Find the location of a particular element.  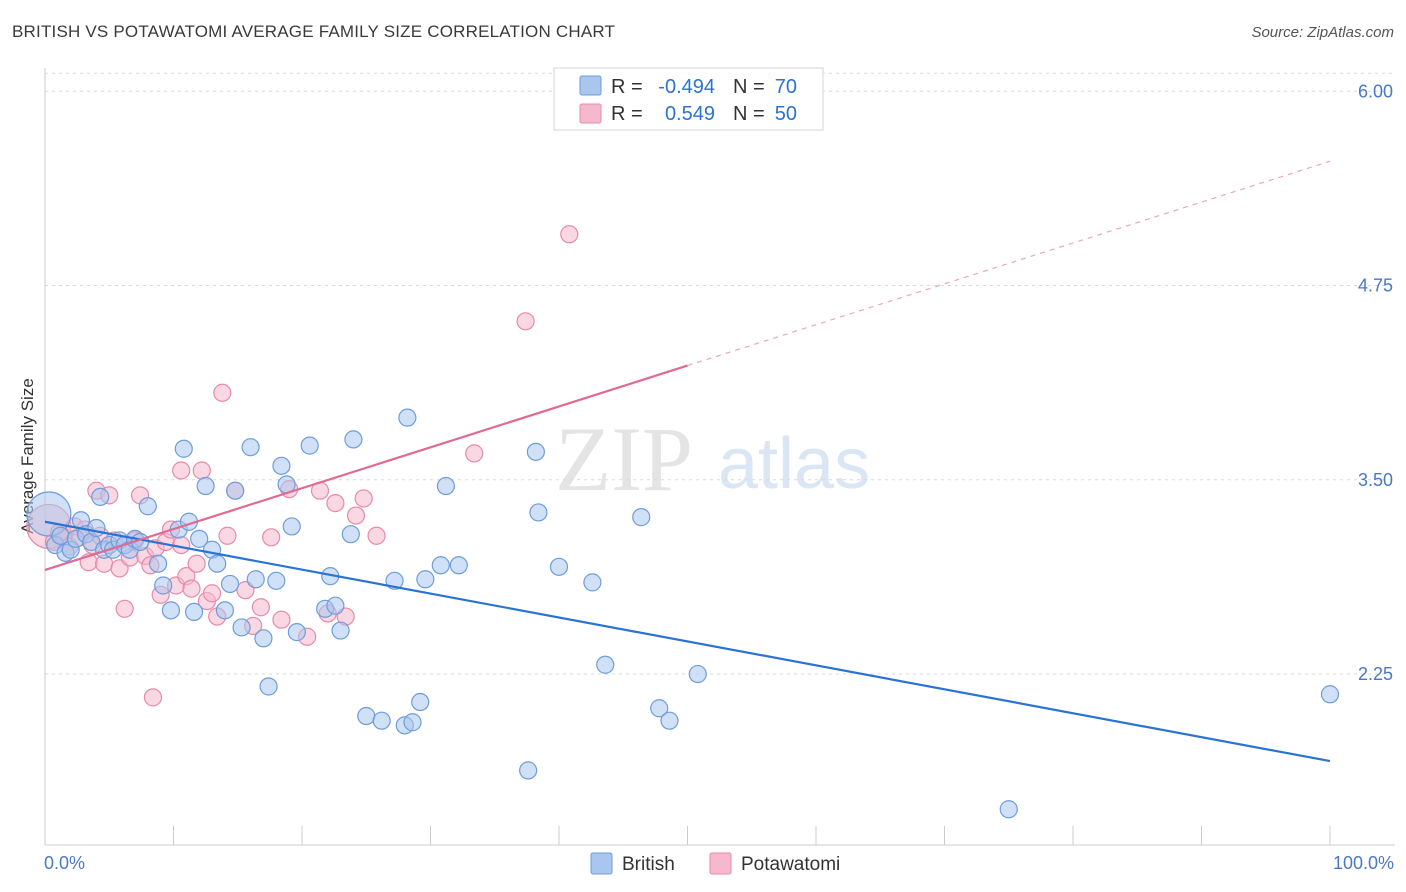

x-tick-label-max: 100.0% is located at coordinates (1363, 863).